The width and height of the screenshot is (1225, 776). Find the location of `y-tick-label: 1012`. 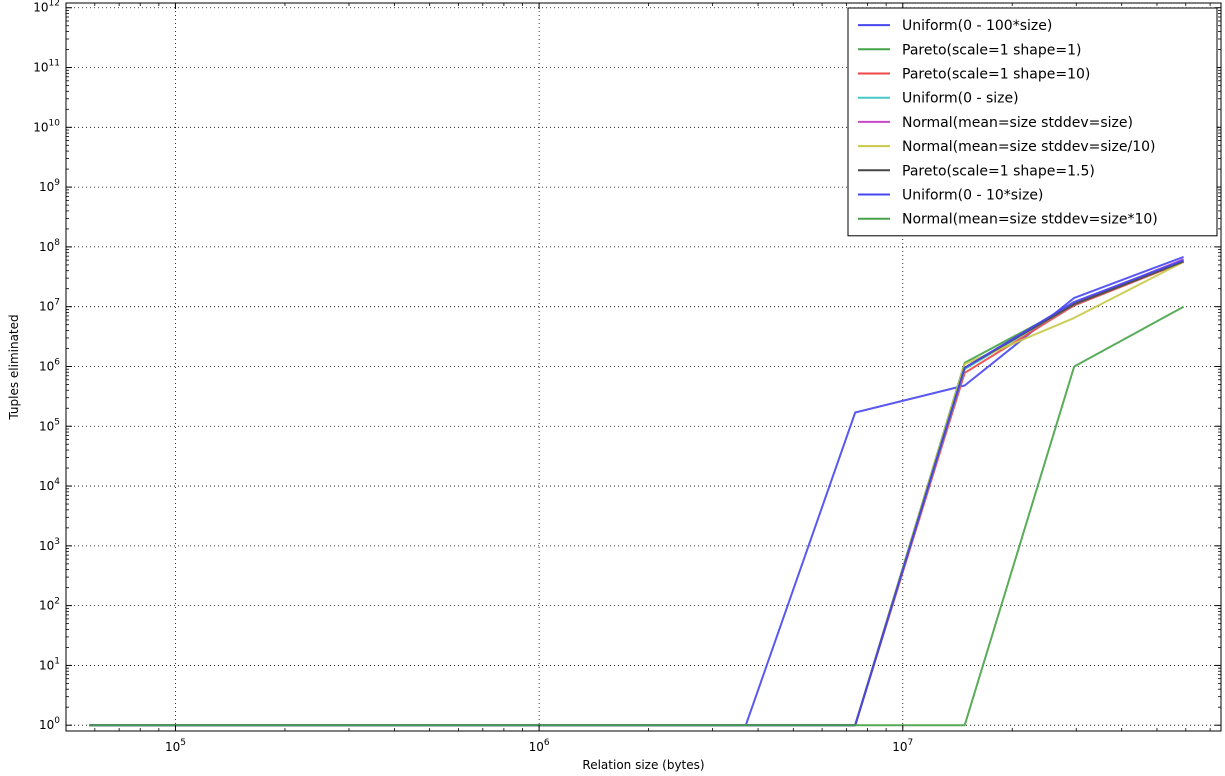

y-tick-label: 1012 is located at coordinates (46, 7).